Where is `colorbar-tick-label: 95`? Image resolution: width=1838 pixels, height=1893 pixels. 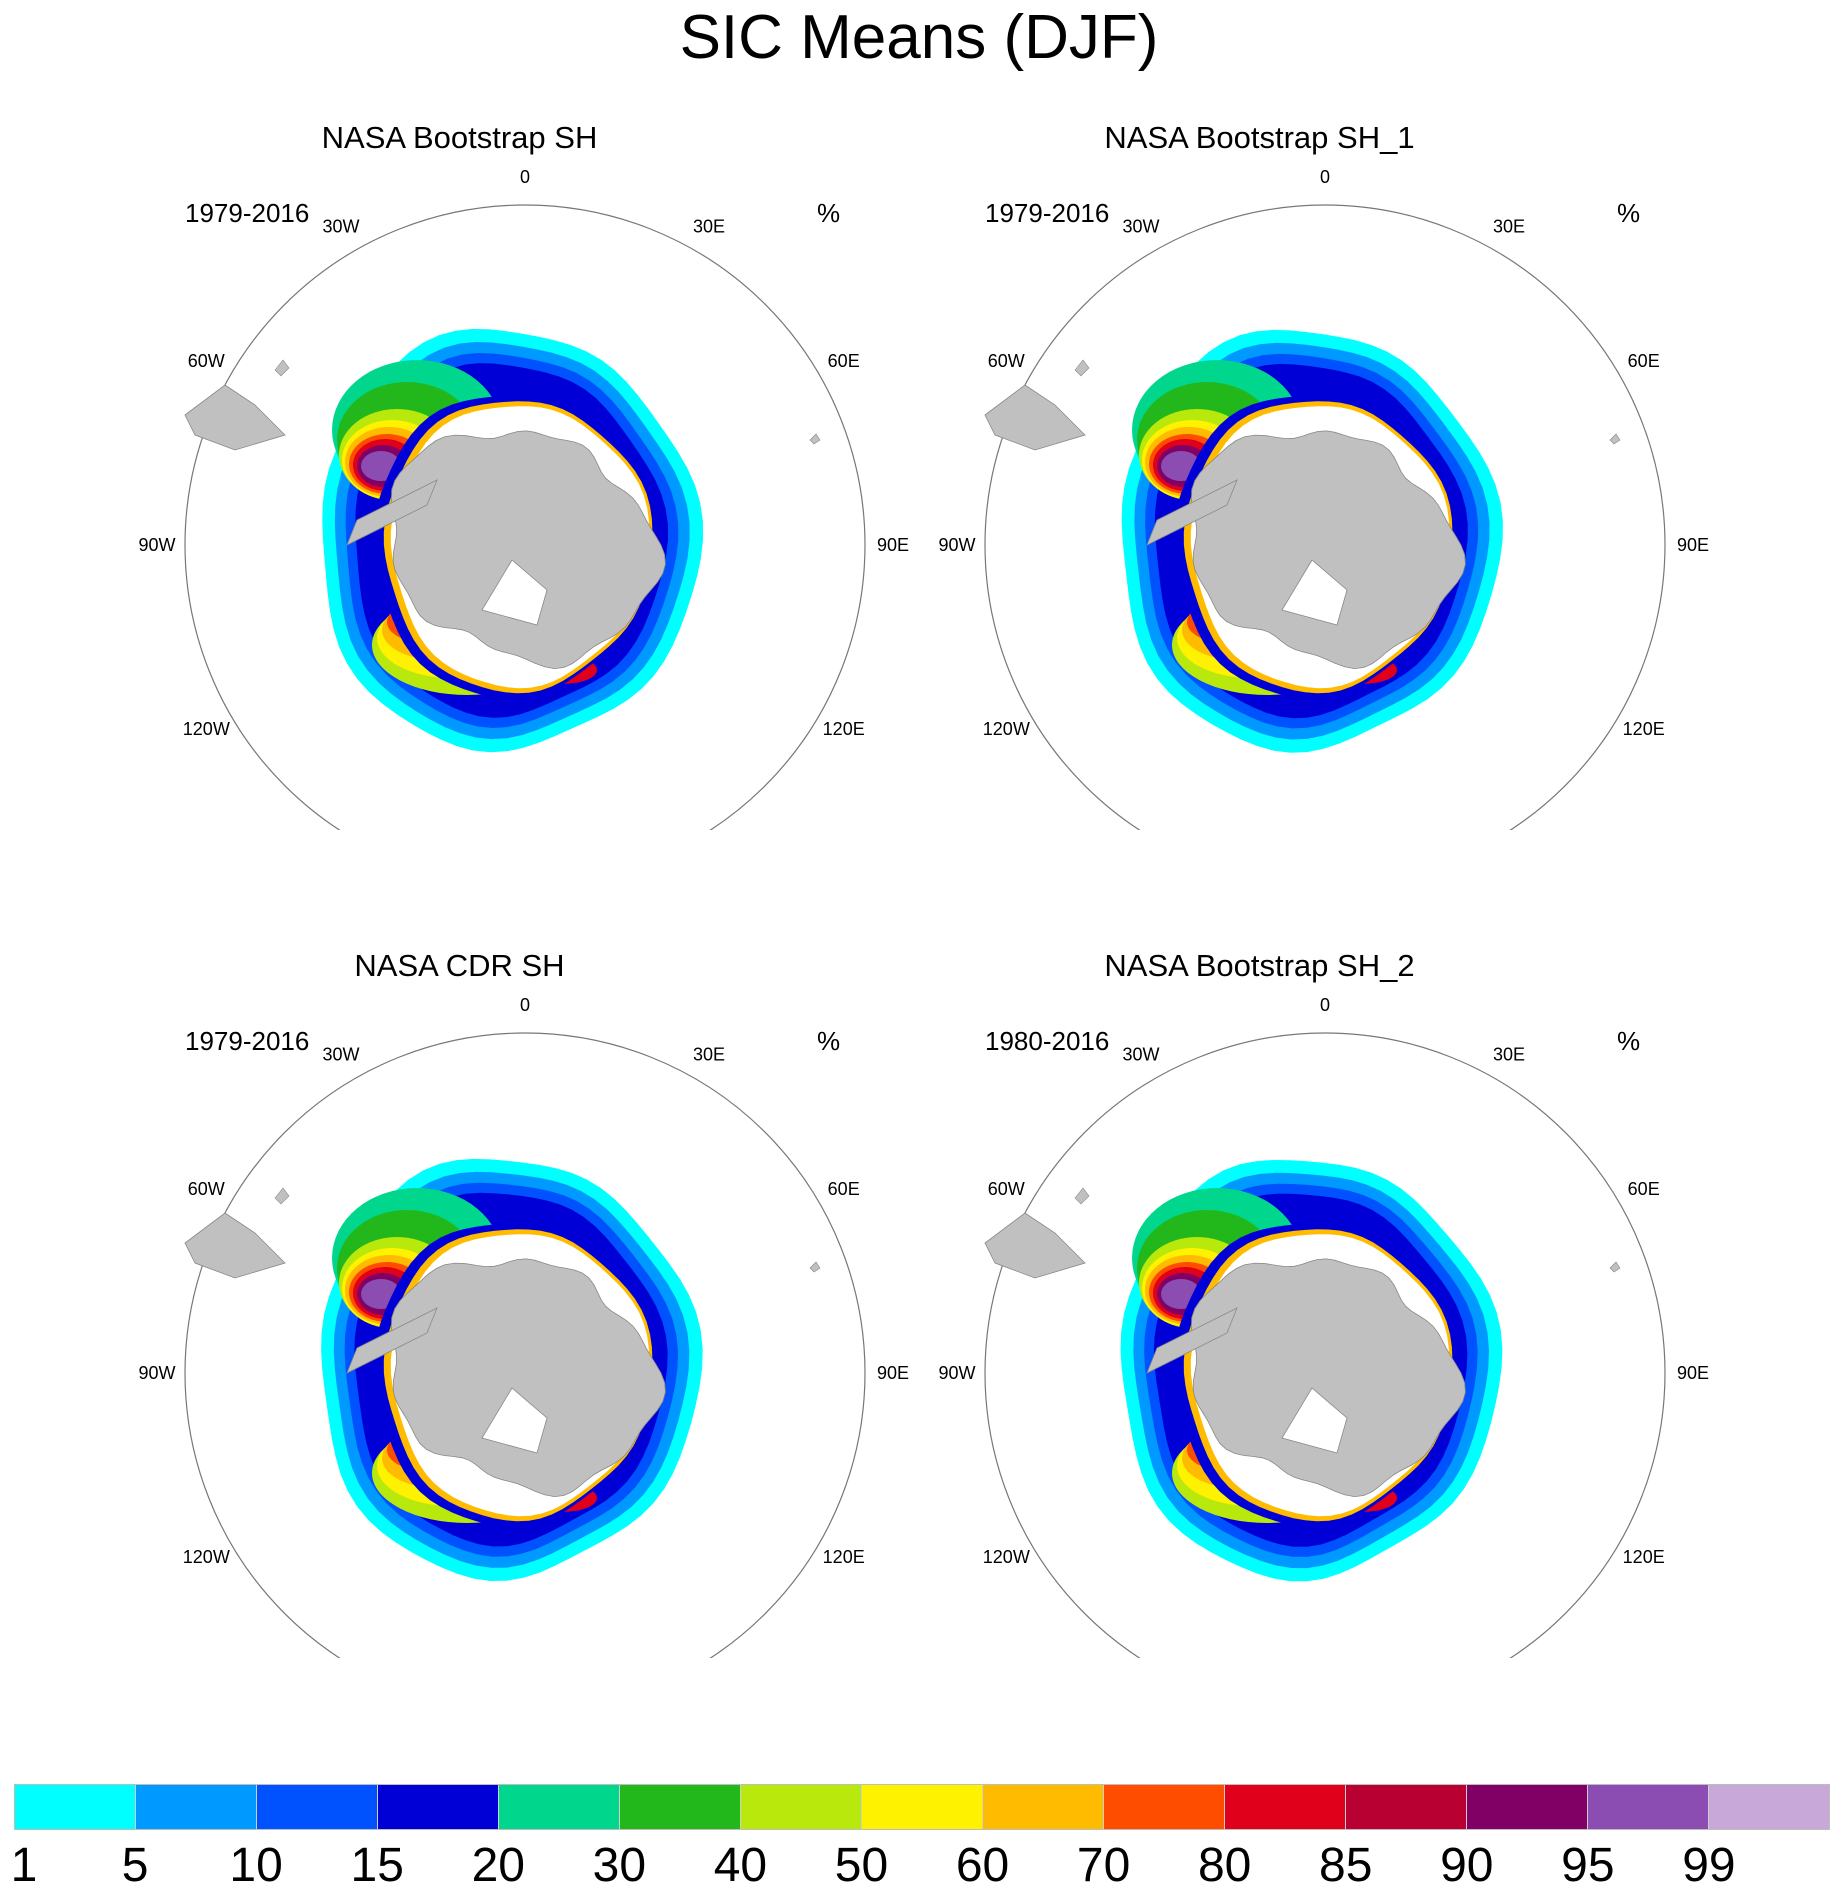
colorbar-tick-label: 95 is located at coordinates (1588, 1865).